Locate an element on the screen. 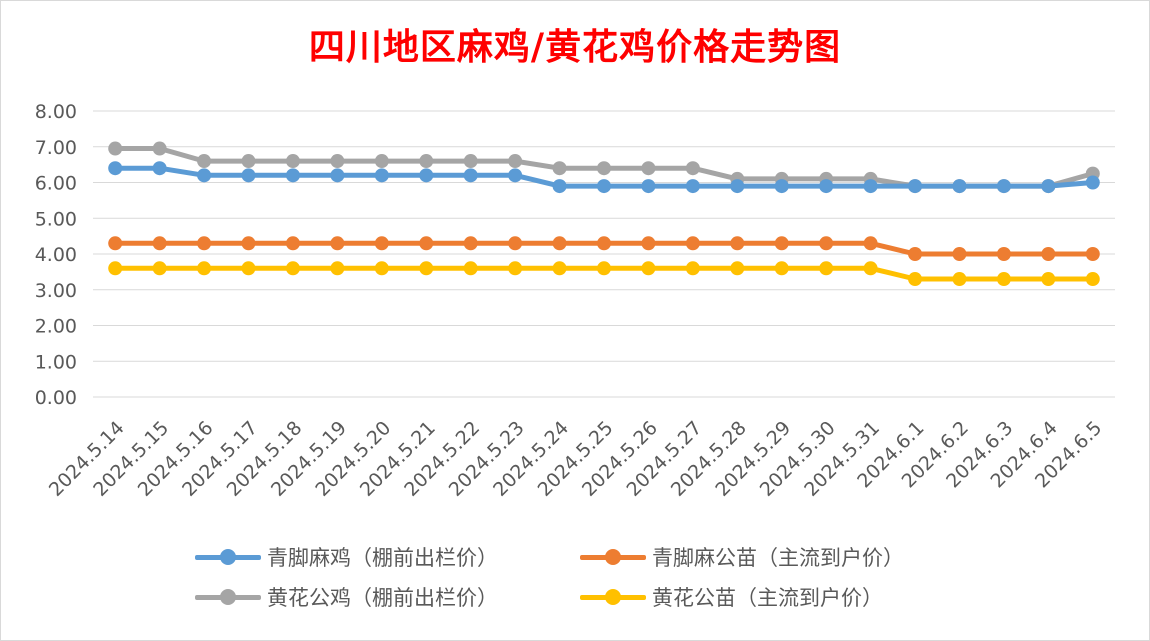 The image size is (1150, 641). y-tick-label: 3.00 is located at coordinates (56, 291).